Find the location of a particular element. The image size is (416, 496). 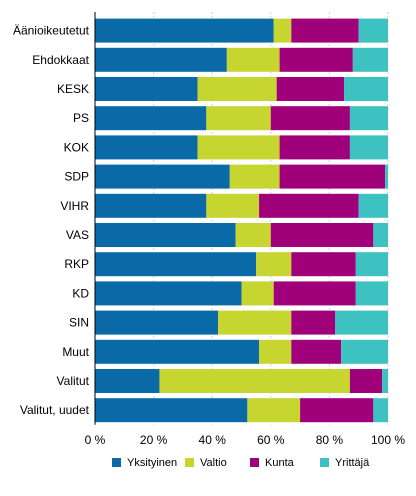

category-label: KOK is located at coordinates (76, 147).